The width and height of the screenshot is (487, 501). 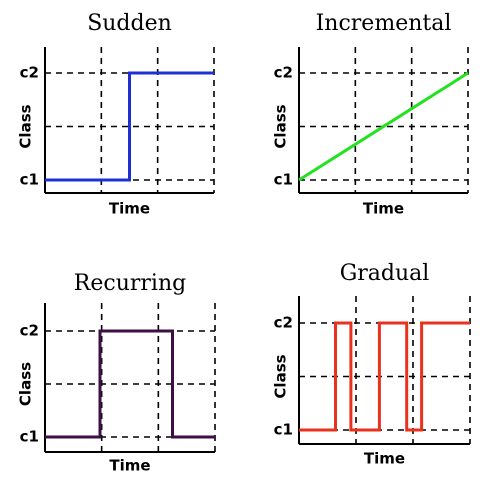 I want to click on chart-title: Recurring, so click(x=130, y=283).